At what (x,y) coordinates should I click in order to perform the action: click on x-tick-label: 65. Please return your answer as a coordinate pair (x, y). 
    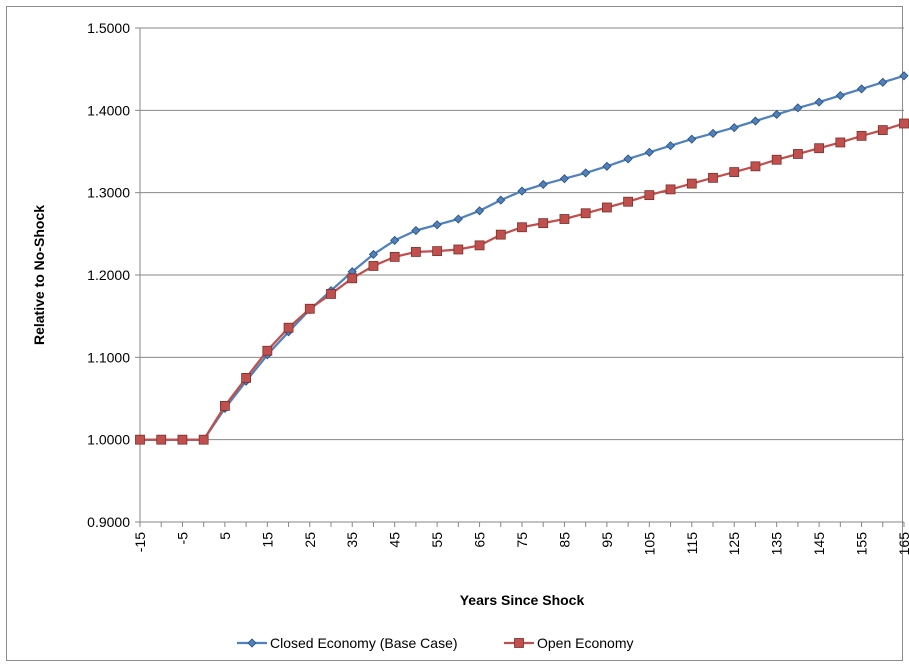
    Looking at the image, I should click on (480, 540).